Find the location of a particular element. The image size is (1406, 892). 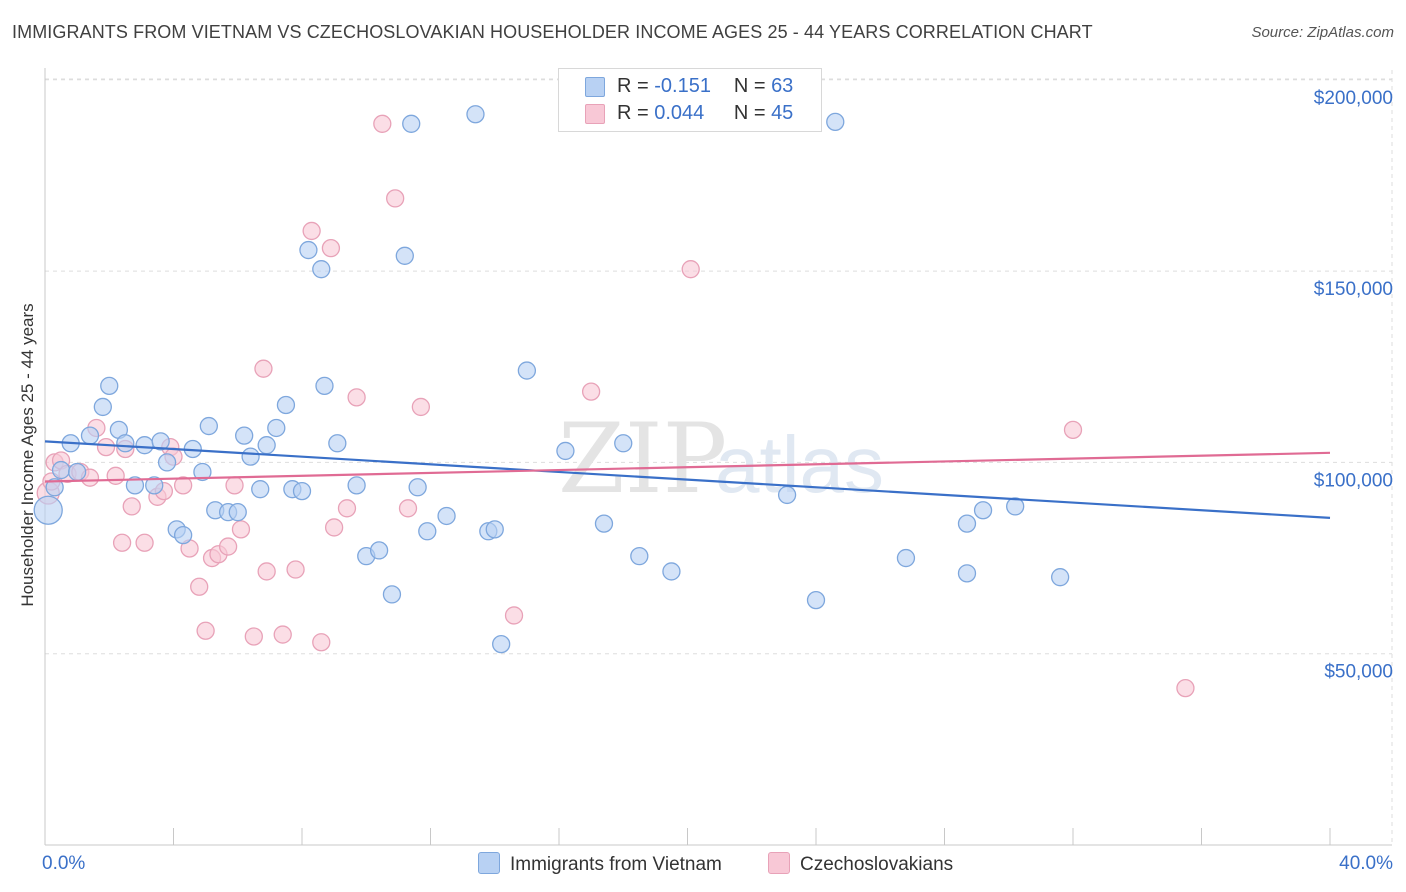

legend-swatch-czechoslovakians is located at coordinates (595, 114).